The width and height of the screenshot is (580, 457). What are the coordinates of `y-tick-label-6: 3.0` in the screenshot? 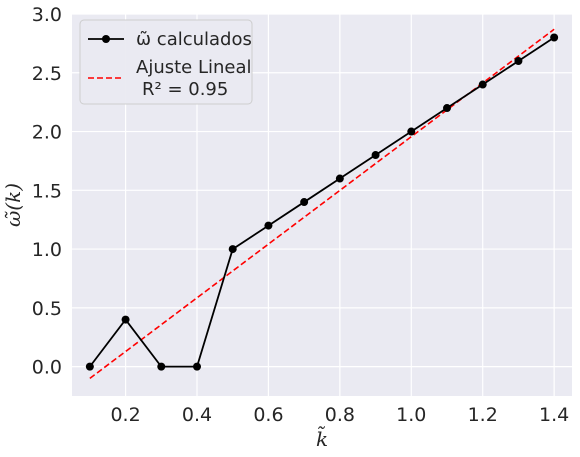 It's located at (47, 15).